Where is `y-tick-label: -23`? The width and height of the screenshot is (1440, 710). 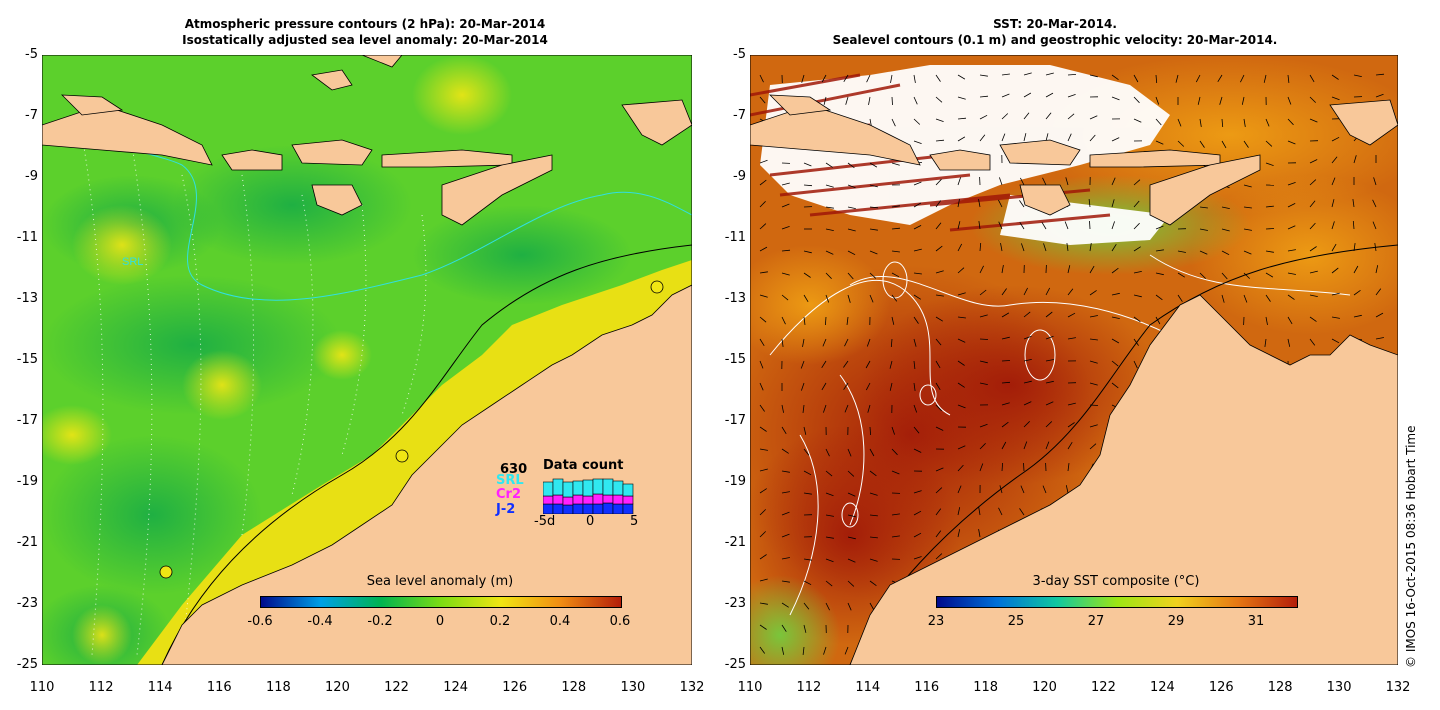 y-tick-label: -23 is located at coordinates (735, 603).